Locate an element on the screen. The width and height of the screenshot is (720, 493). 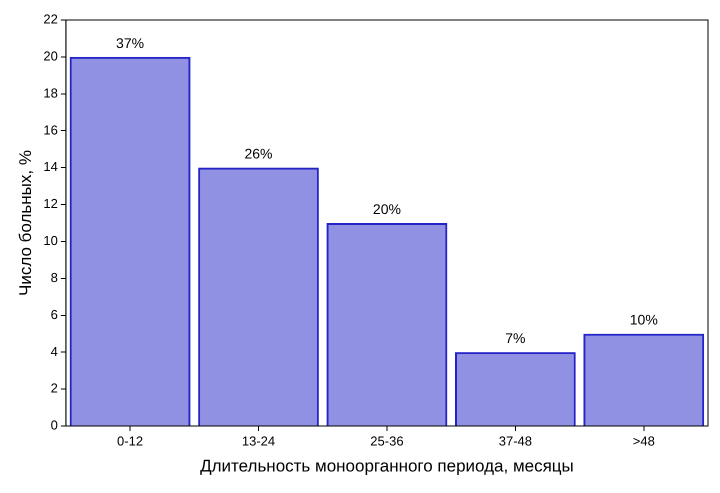
y-tick-label: 14 is located at coordinates (50, 166).